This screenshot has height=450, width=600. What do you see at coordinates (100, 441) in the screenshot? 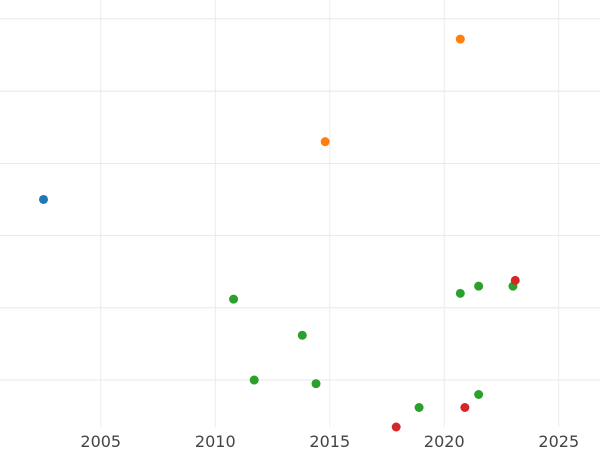
I see `x-tick-label: 2005` at bounding box center [100, 441].